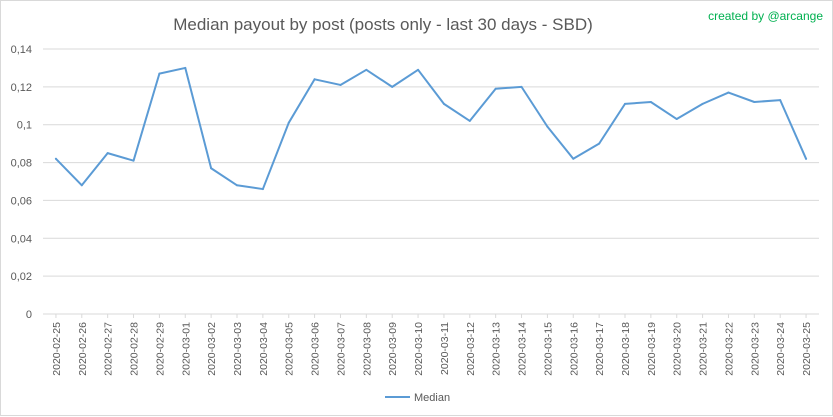 This screenshot has height=417, width=833. What do you see at coordinates (807, 349) in the screenshot?
I see `x-tick-label: 2020-03-25` at bounding box center [807, 349].